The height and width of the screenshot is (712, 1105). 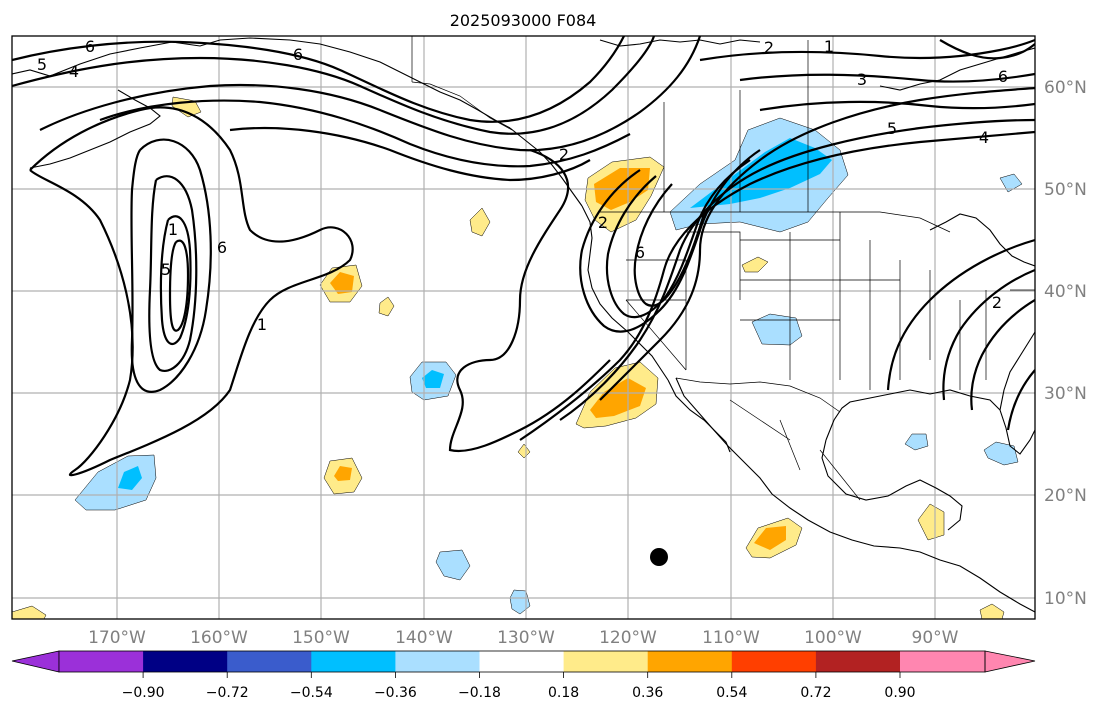 What do you see at coordinates (833, 638) in the screenshot?
I see `lon-label: 100°W` at bounding box center [833, 638].